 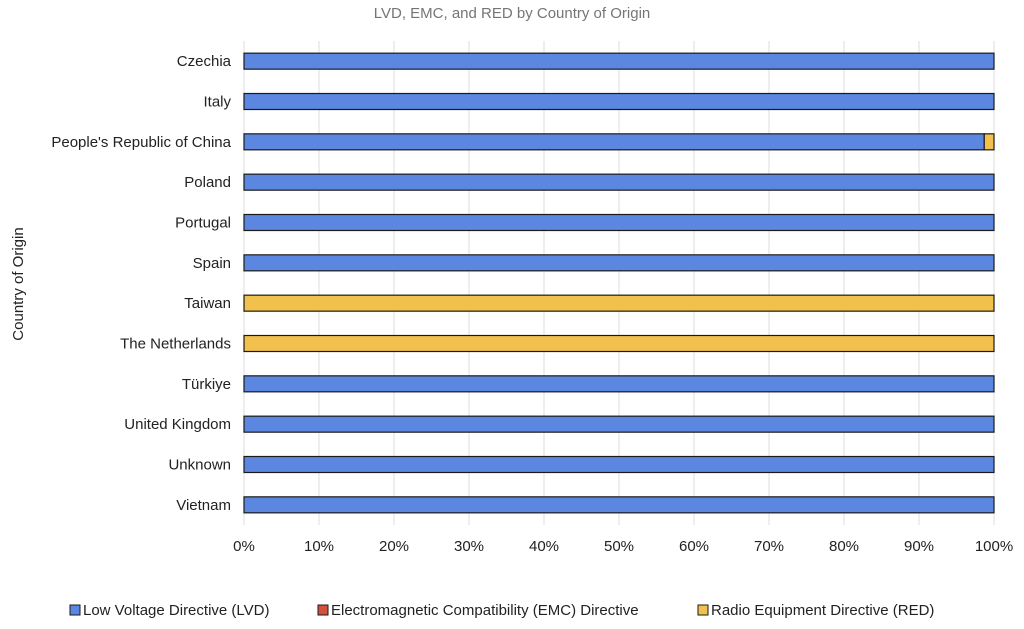 What do you see at coordinates (844, 546) in the screenshot?
I see `x-tick-label: 80%` at bounding box center [844, 546].